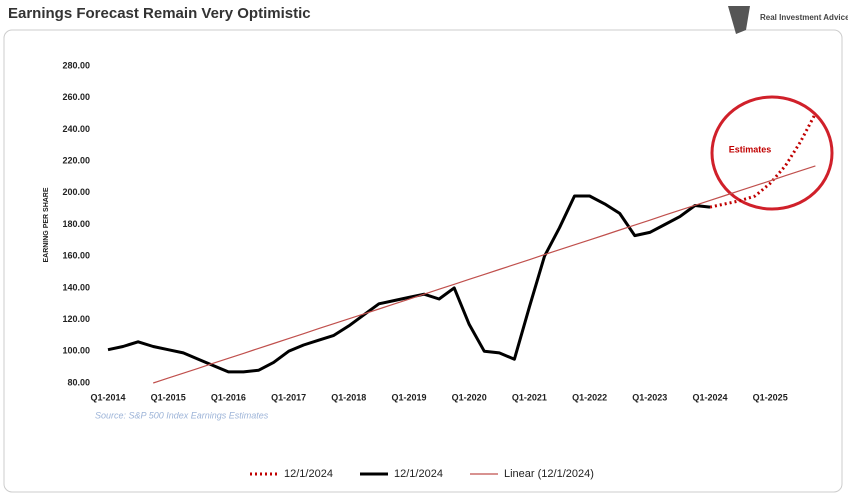 The height and width of the screenshot is (498, 848). Describe the element at coordinates (168, 397) in the screenshot. I see `x-tick-label: Q1-2015` at that location.